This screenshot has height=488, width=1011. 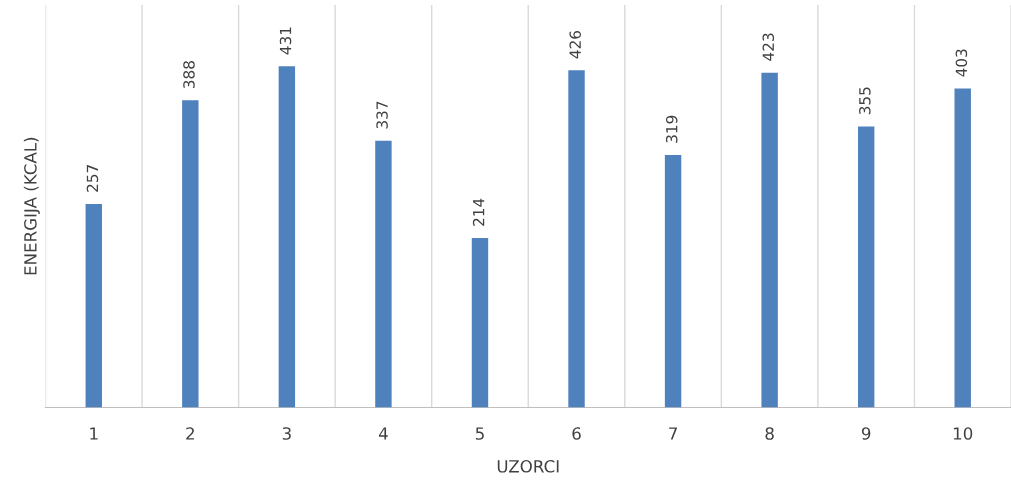 What do you see at coordinates (963, 433) in the screenshot?
I see `x-tick-label: 10` at bounding box center [963, 433].